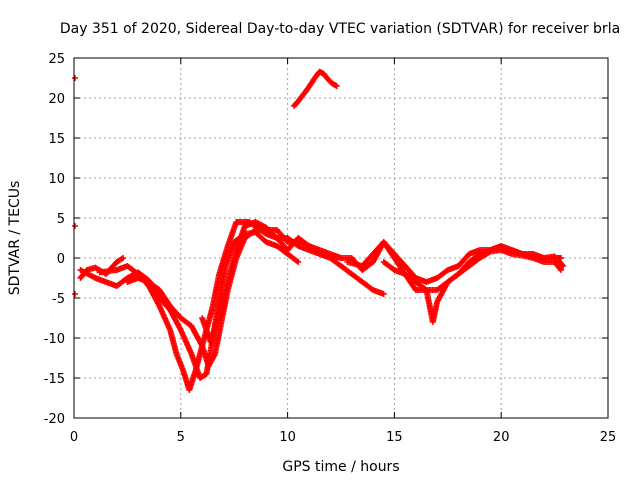 The height and width of the screenshot is (480, 640). What do you see at coordinates (340, 467) in the screenshot?
I see `x-axis-label: GPS time / hours` at bounding box center [340, 467].